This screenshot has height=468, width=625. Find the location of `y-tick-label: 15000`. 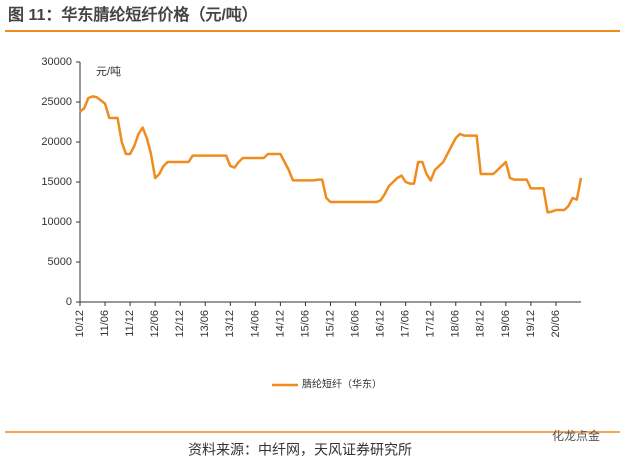

y-tick-label: 15000 is located at coordinates (56, 182).